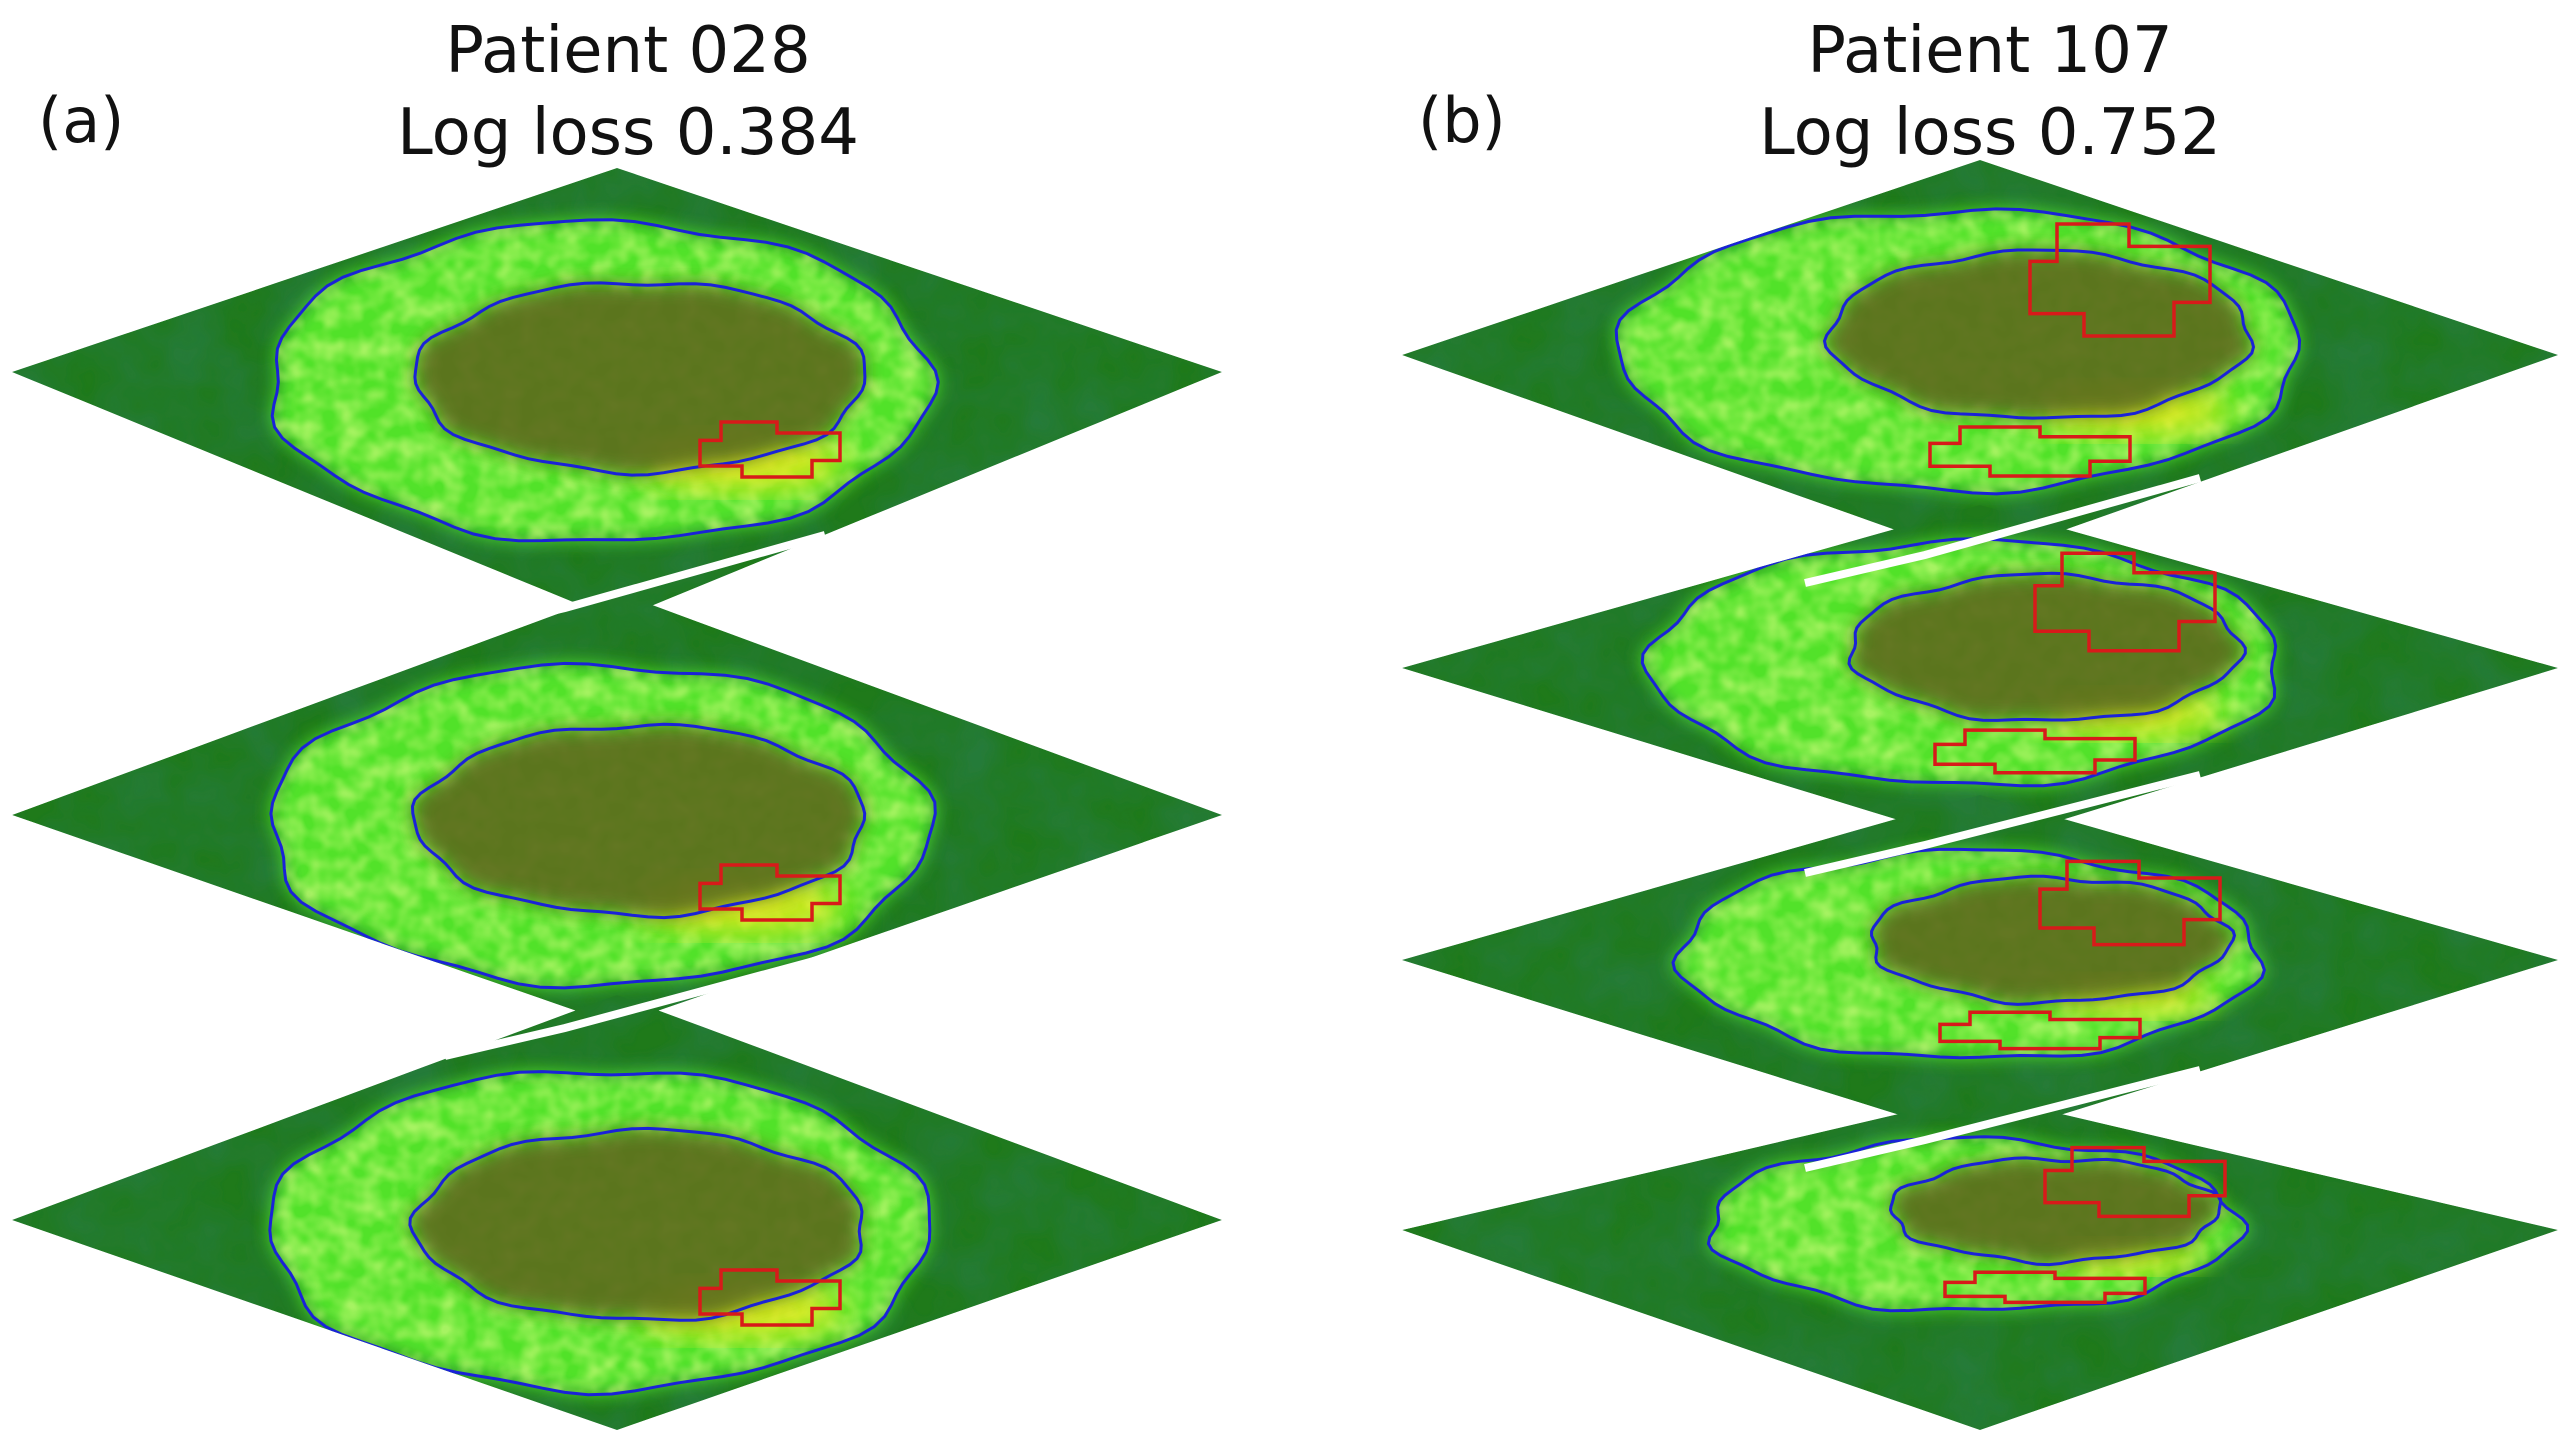 Image resolution: width=2564 pixels, height=1443 pixels. Describe the element at coordinates (628, 51) in the screenshot. I see `panel-a-patient: Patient 028` at that location.